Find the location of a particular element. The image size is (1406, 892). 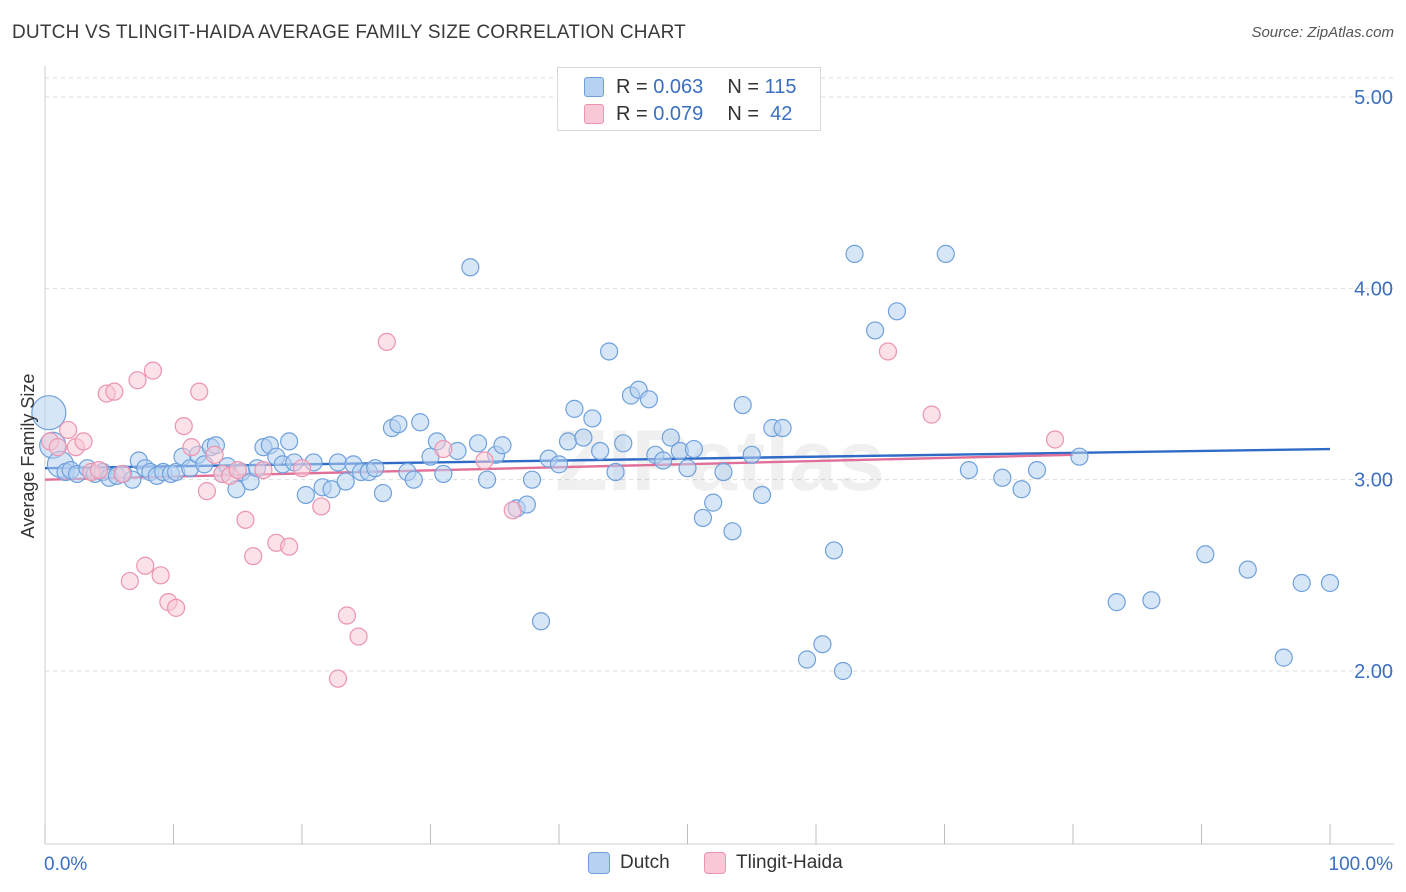

n-value: 115 is located at coordinates (780, 86).